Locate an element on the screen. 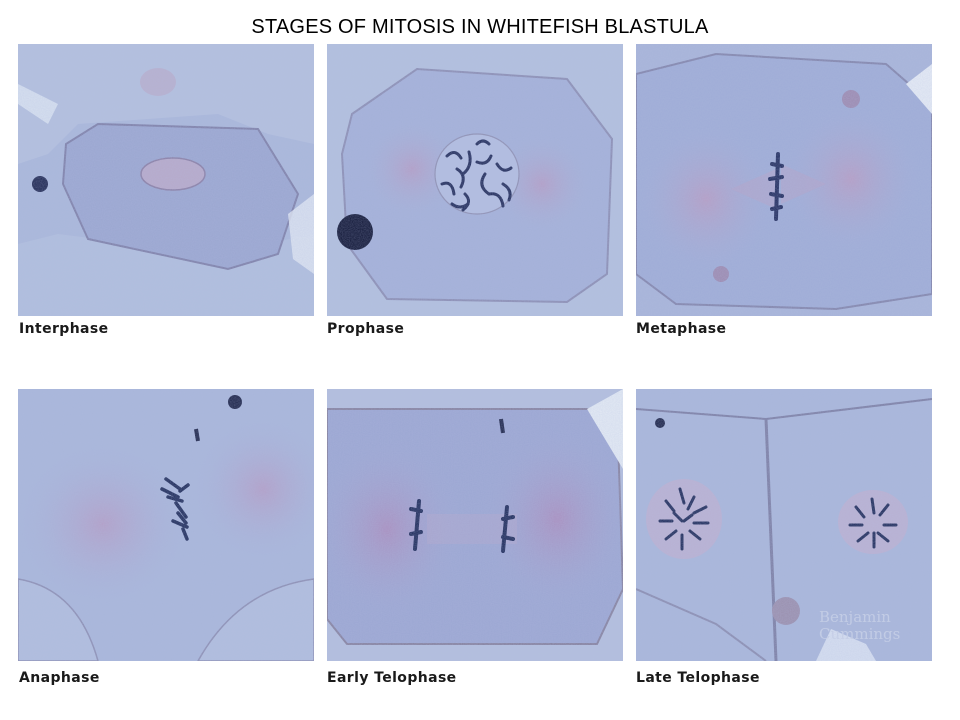  late-telophase-micrograph: Benjamin Cummings is located at coordinates (784, 525).